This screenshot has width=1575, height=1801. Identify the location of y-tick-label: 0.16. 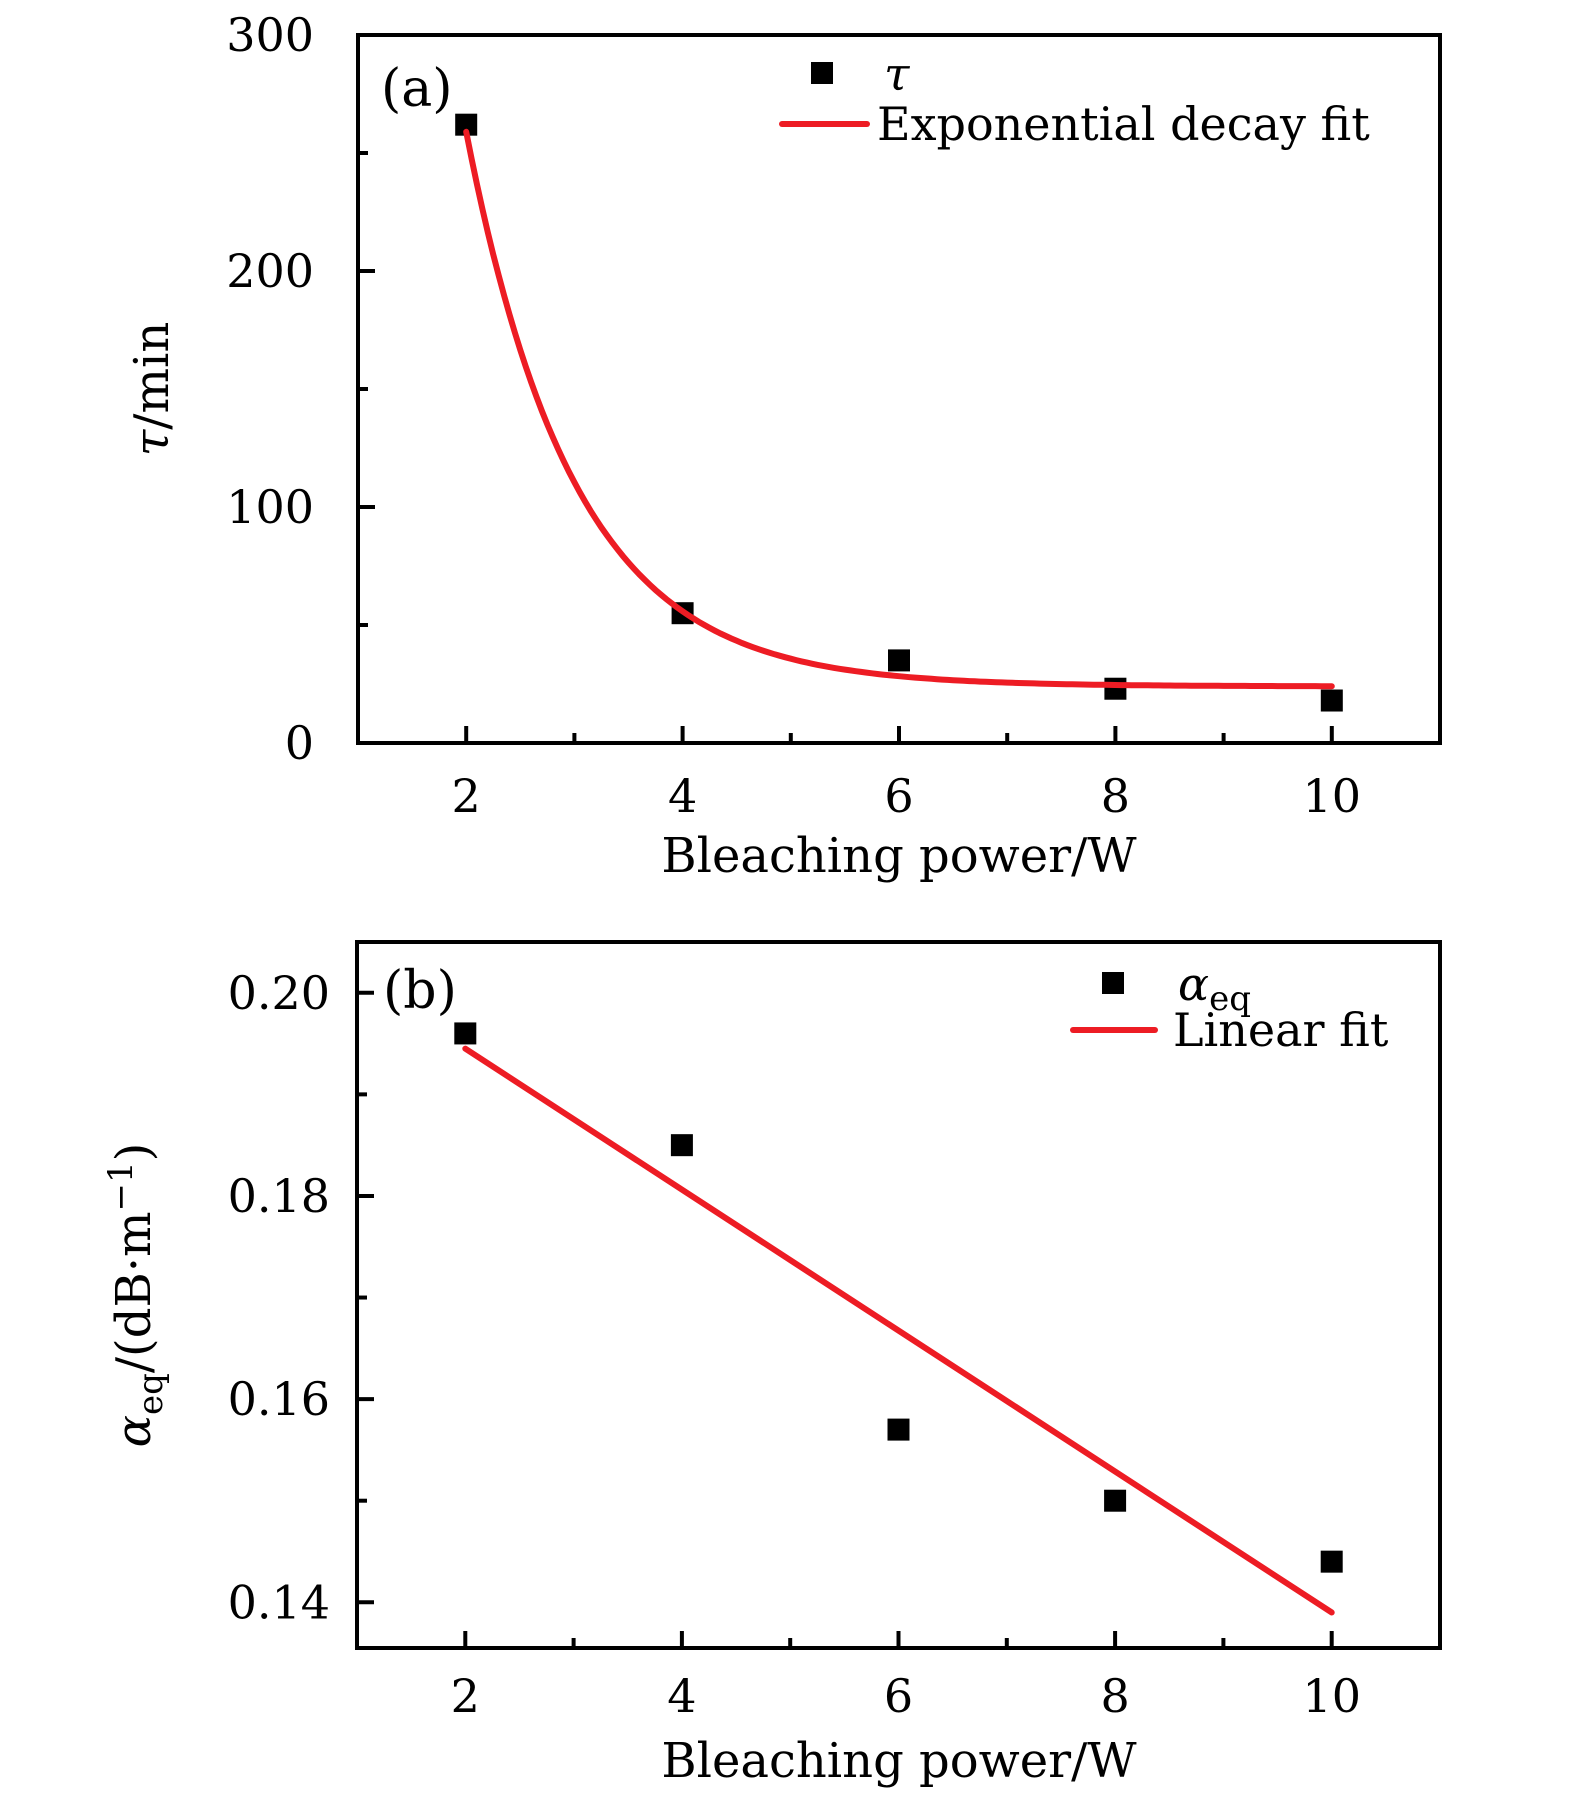
(279, 1399).